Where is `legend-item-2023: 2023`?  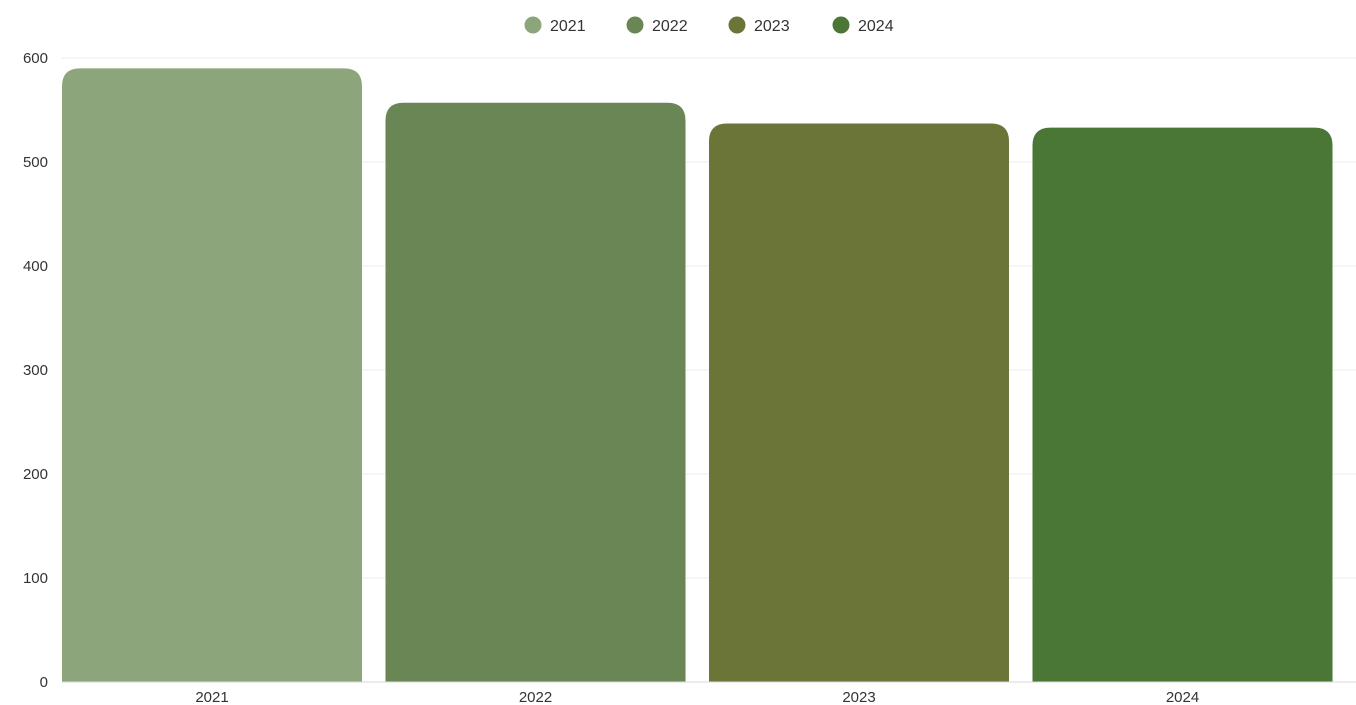
legend-item-2023: 2023 is located at coordinates (759, 26).